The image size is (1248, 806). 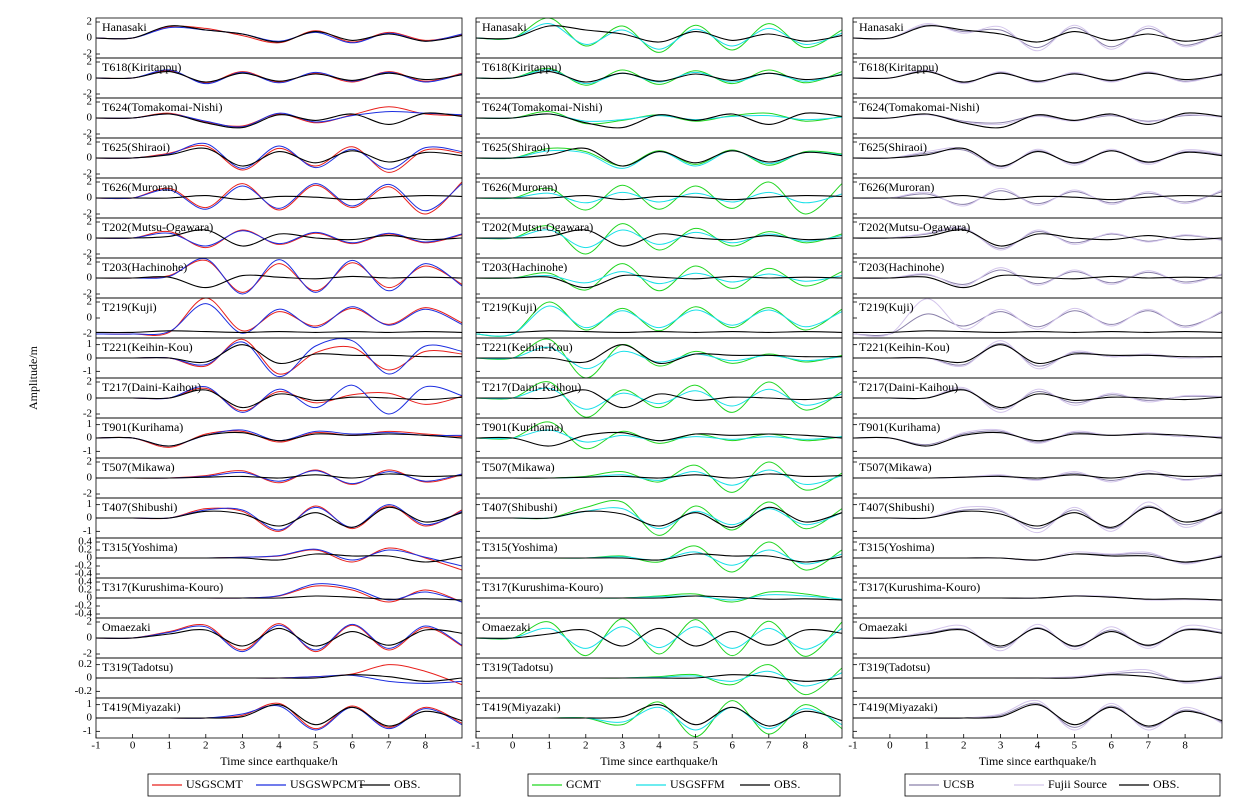 What do you see at coordinates (787, 784) in the screenshot?
I see `legend-label: OBS.` at bounding box center [787, 784].